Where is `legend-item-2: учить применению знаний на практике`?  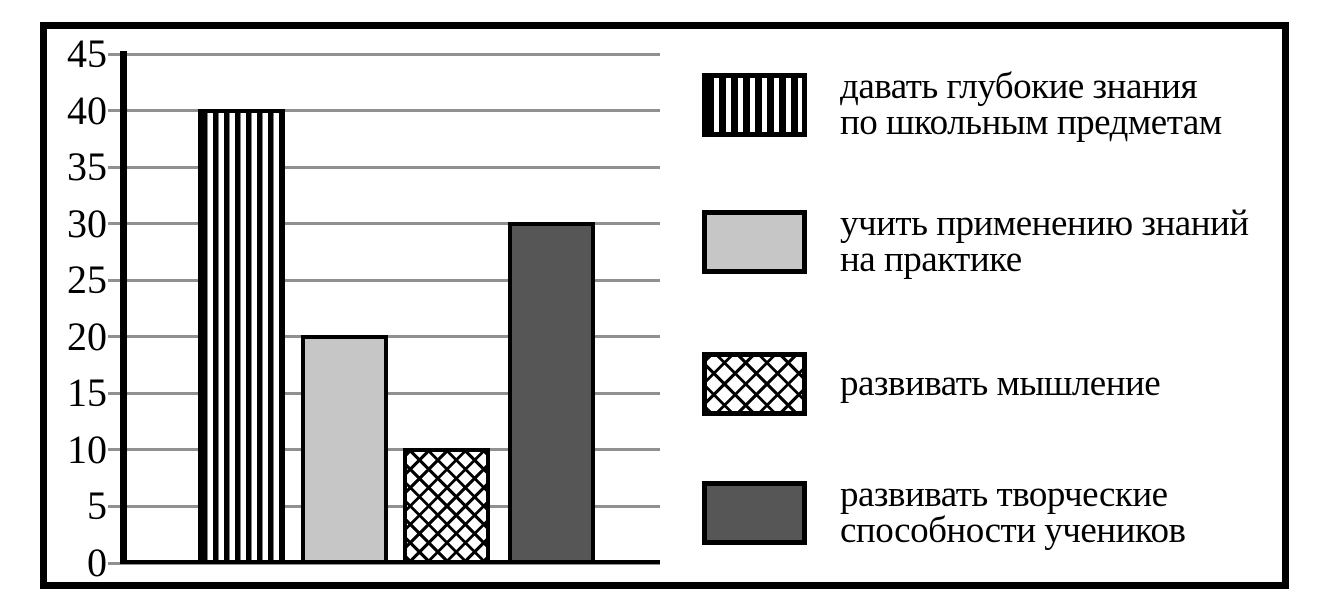 legend-item-2: учить применению знаний на практике is located at coordinates (975, 241).